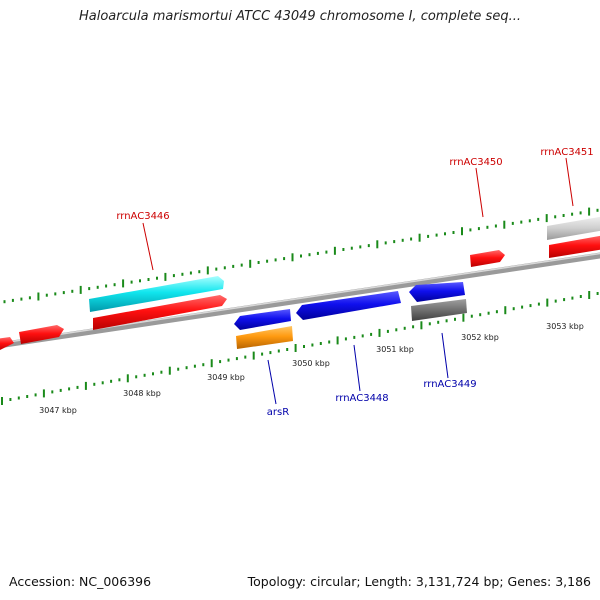  I want to click on gene-arrow-cyan-rrnAC3446, so click(156, 294).